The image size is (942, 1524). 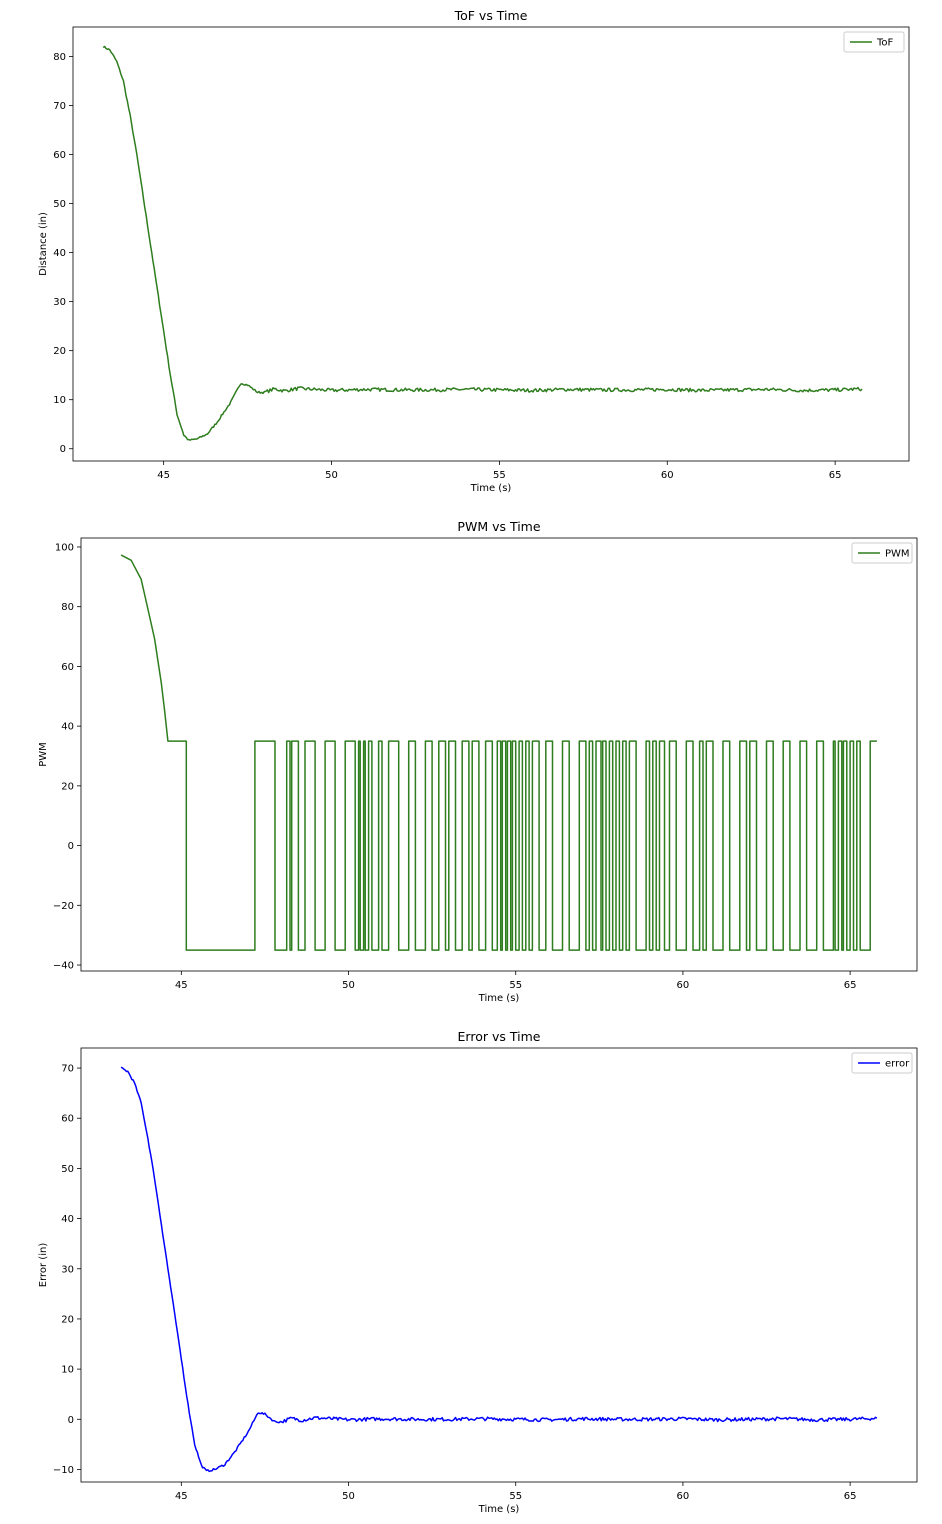 What do you see at coordinates (63, 906) in the screenshot?
I see `y-tick-label: −20` at bounding box center [63, 906].